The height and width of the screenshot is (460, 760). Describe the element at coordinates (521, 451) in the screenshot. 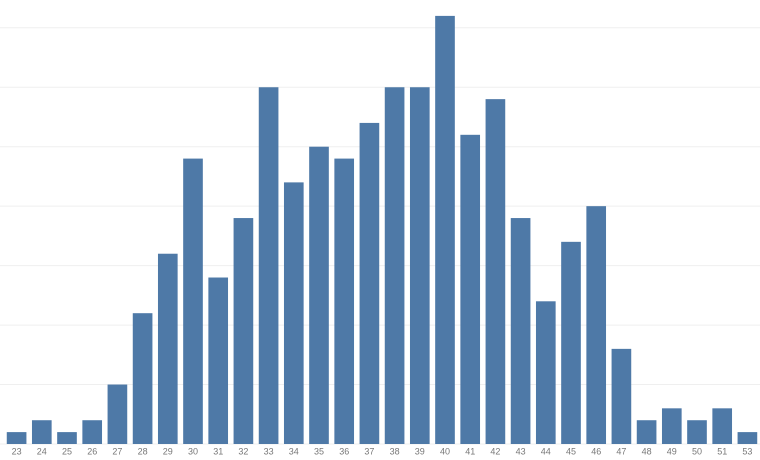

I see `x-tick-label: 43` at that location.